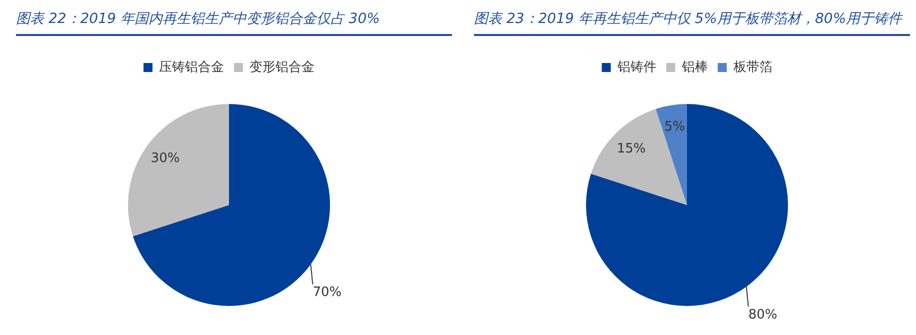 The width and height of the screenshot is (916, 335). I want to click on data-label: 30%, so click(165, 158).